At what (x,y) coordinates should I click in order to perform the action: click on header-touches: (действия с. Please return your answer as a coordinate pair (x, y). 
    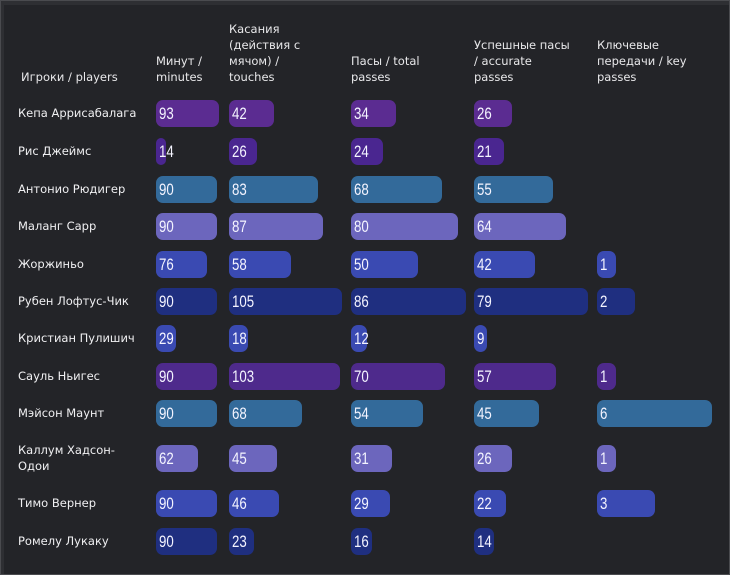
    Looking at the image, I should click on (265, 45).